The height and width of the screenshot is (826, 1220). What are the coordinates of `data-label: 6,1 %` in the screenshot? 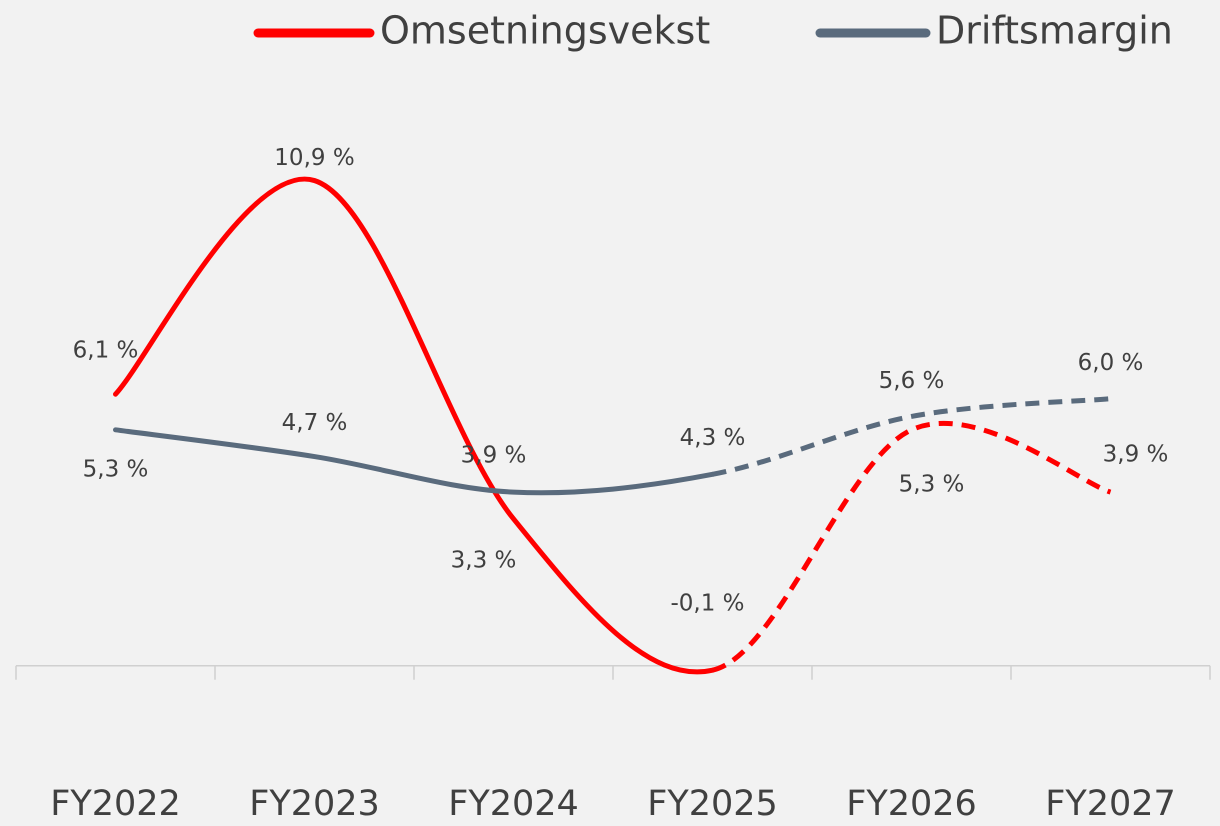 It's located at (106, 351).